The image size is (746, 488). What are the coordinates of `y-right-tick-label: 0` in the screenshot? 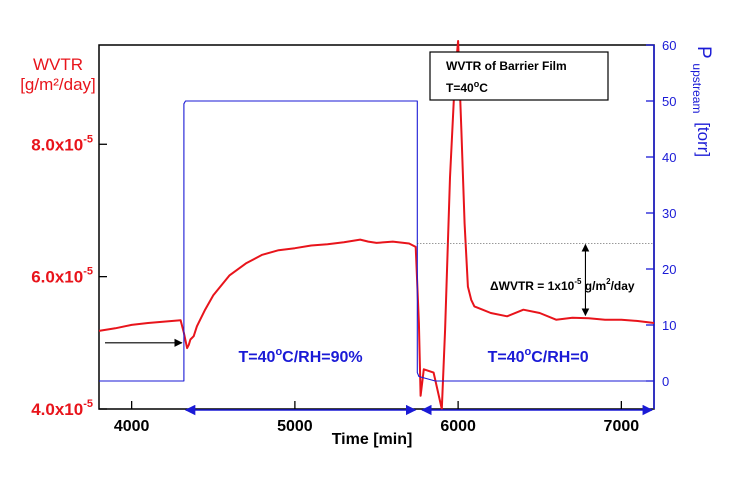 It's located at (665, 381).